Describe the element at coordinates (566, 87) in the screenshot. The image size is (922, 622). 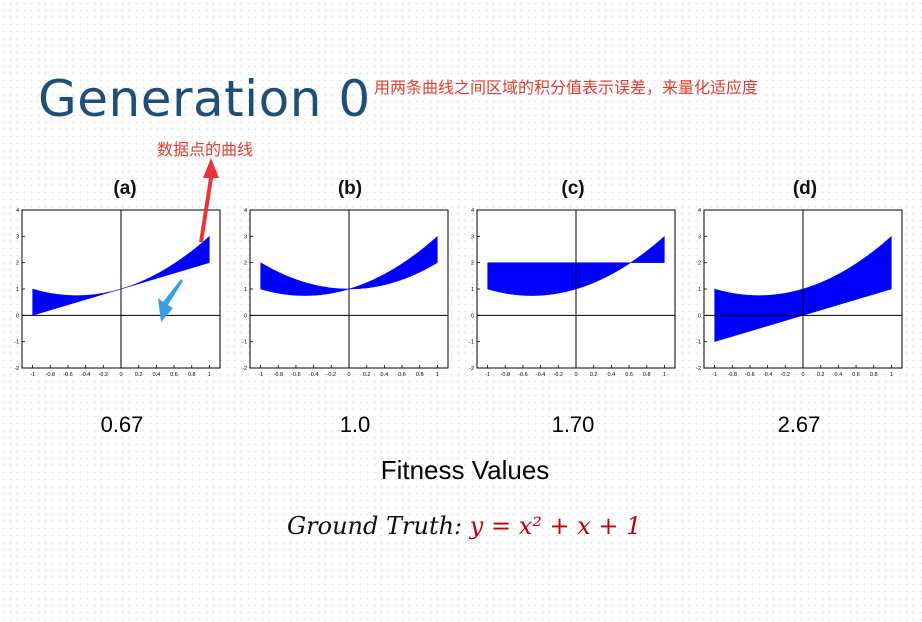
I see `method-note: 用两条曲线之间区域的积分值表示误差，来量化适应度` at that location.